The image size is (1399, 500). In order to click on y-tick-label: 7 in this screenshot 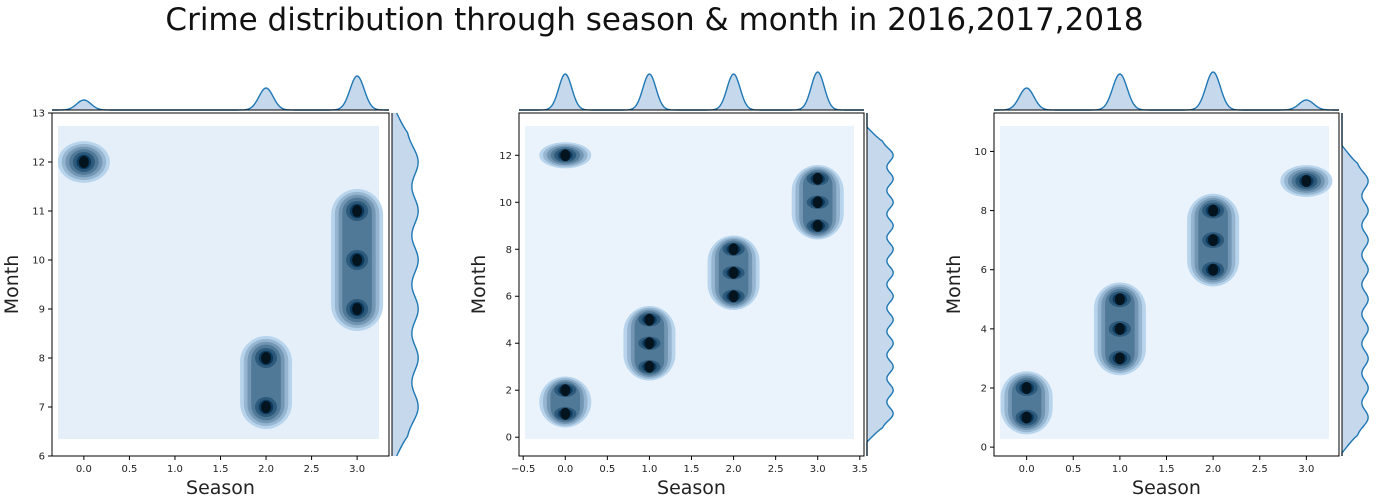, I will do `click(42, 408)`.